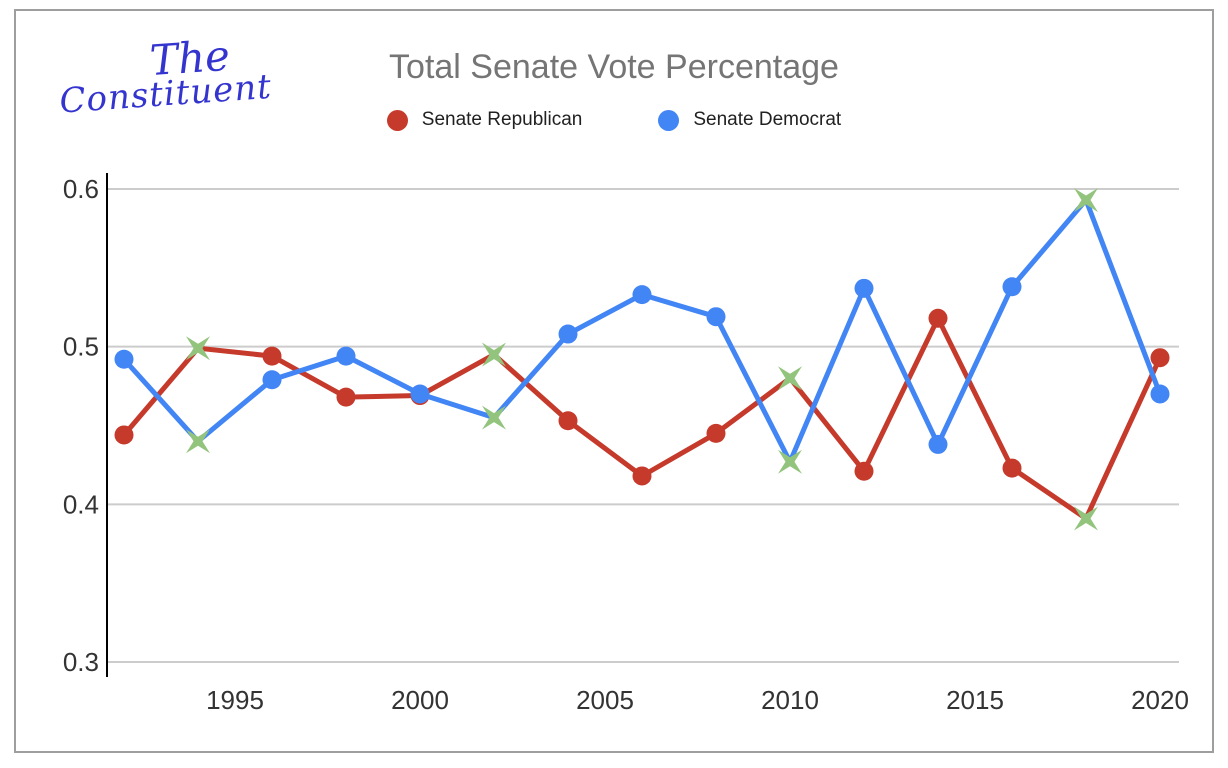 This screenshot has width=1228, height=768. Describe the element at coordinates (614, 120) in the screenshot. I see `legend: Senate Republican Senate Democrat` at that location.